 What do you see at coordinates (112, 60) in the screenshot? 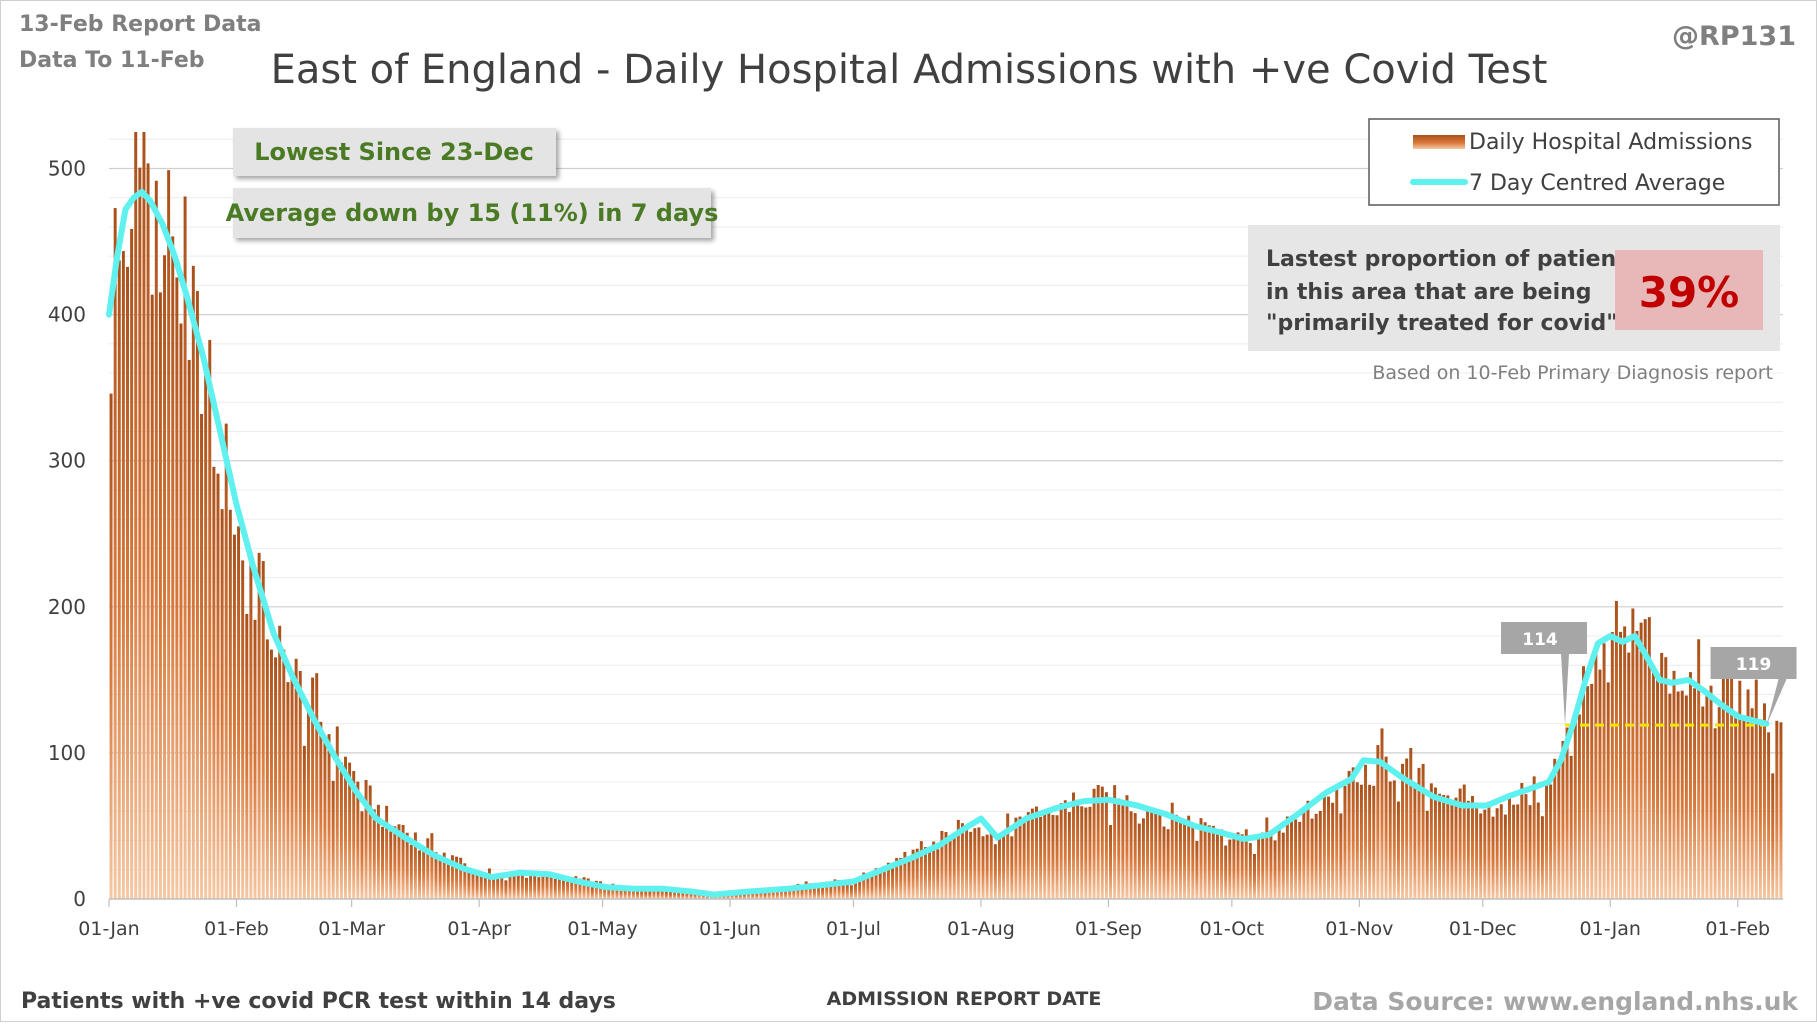
I see `data-to-label: Data To 11-Feb` at bounding box center [112, 60].